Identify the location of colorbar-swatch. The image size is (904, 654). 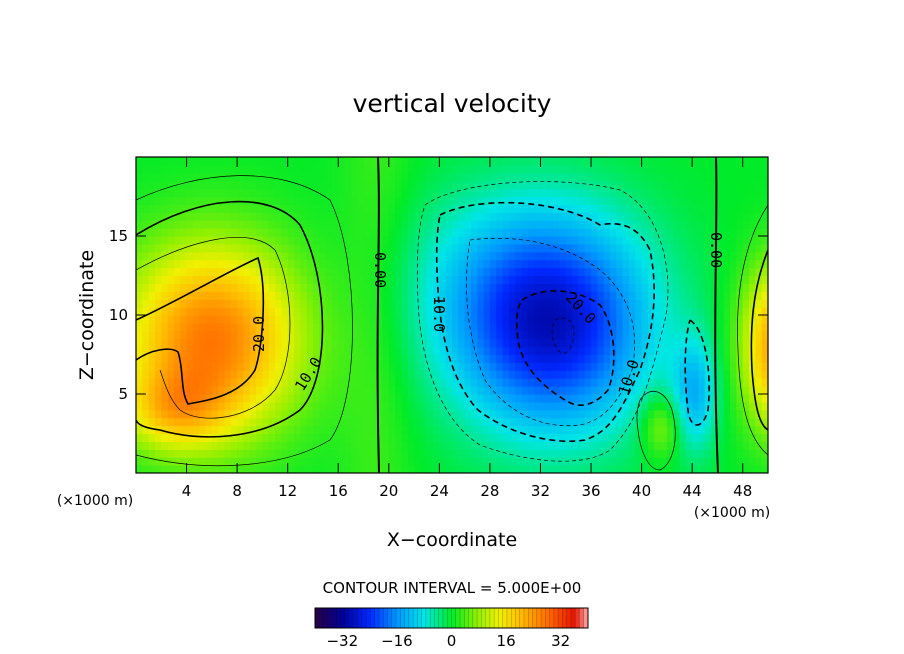
(338, 618).